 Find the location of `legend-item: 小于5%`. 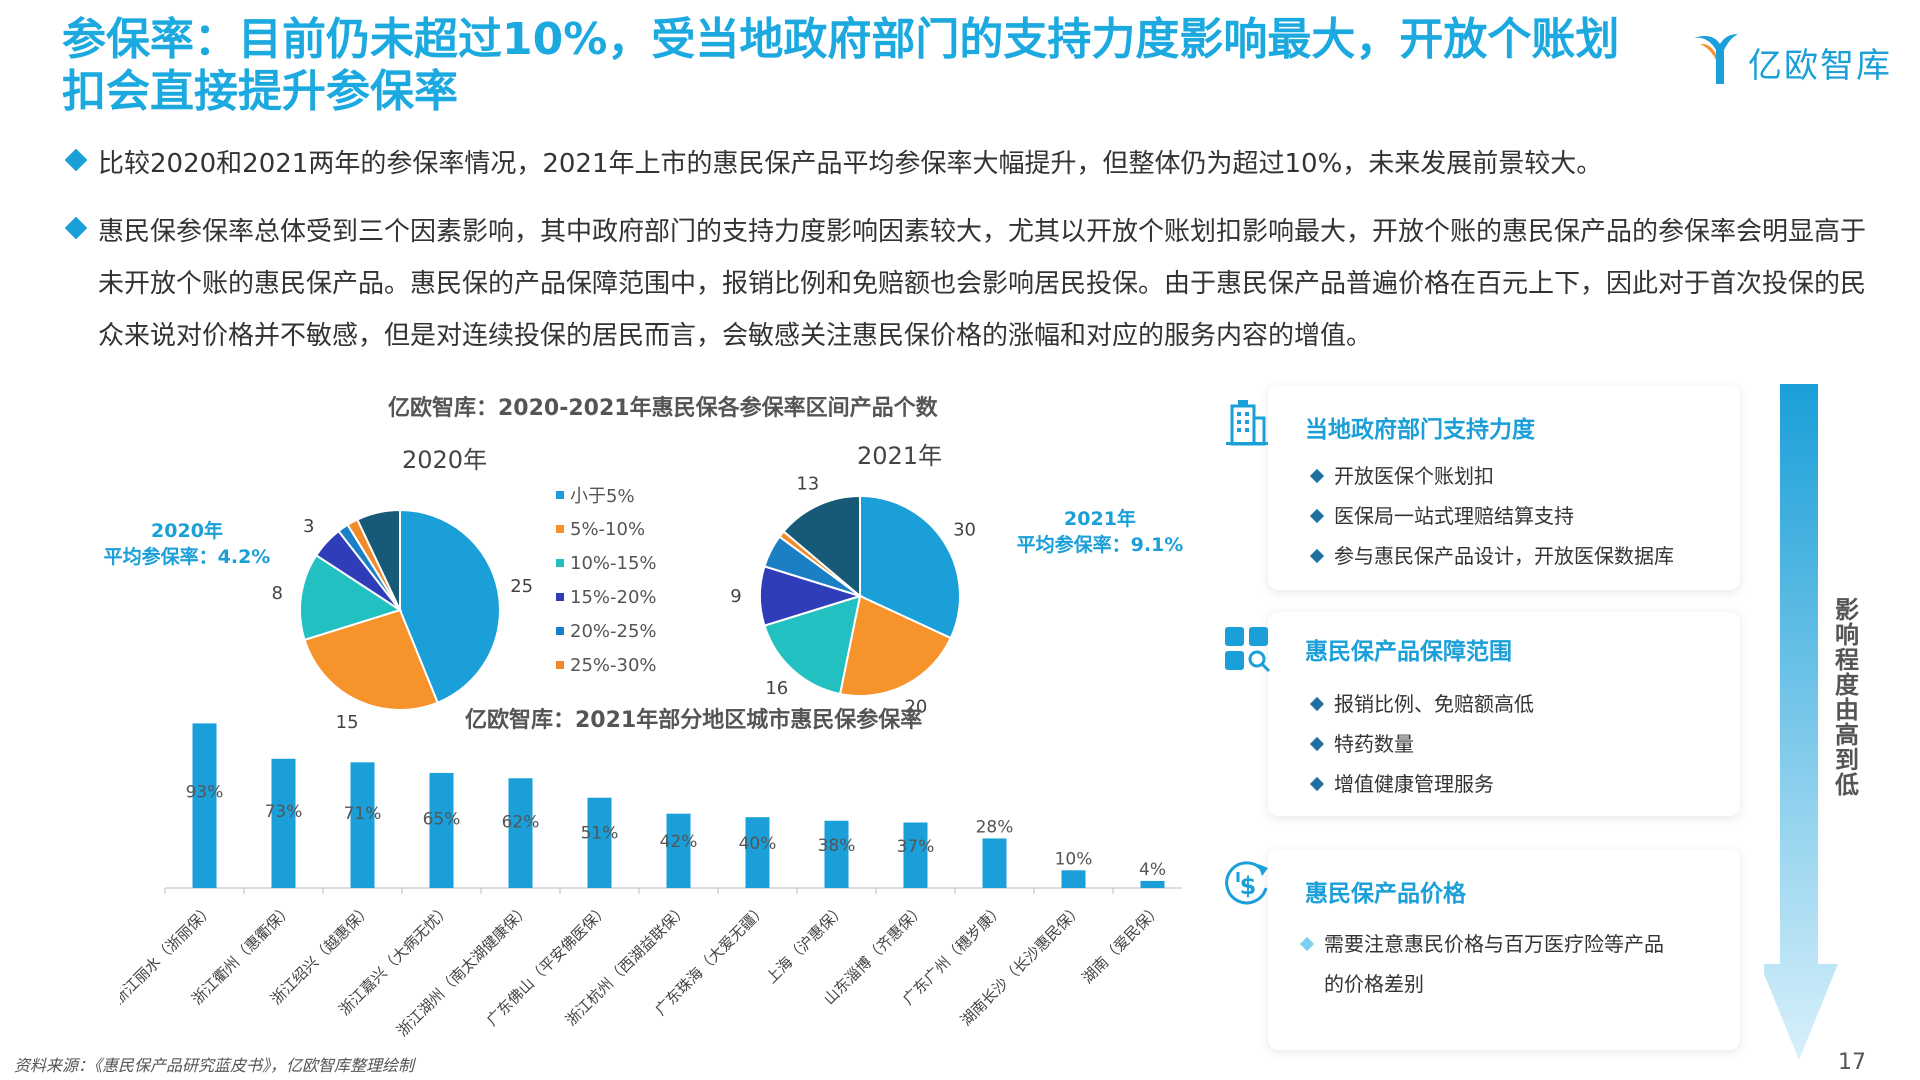

legend-item: 小于5% is located at coordinates (606, 495).